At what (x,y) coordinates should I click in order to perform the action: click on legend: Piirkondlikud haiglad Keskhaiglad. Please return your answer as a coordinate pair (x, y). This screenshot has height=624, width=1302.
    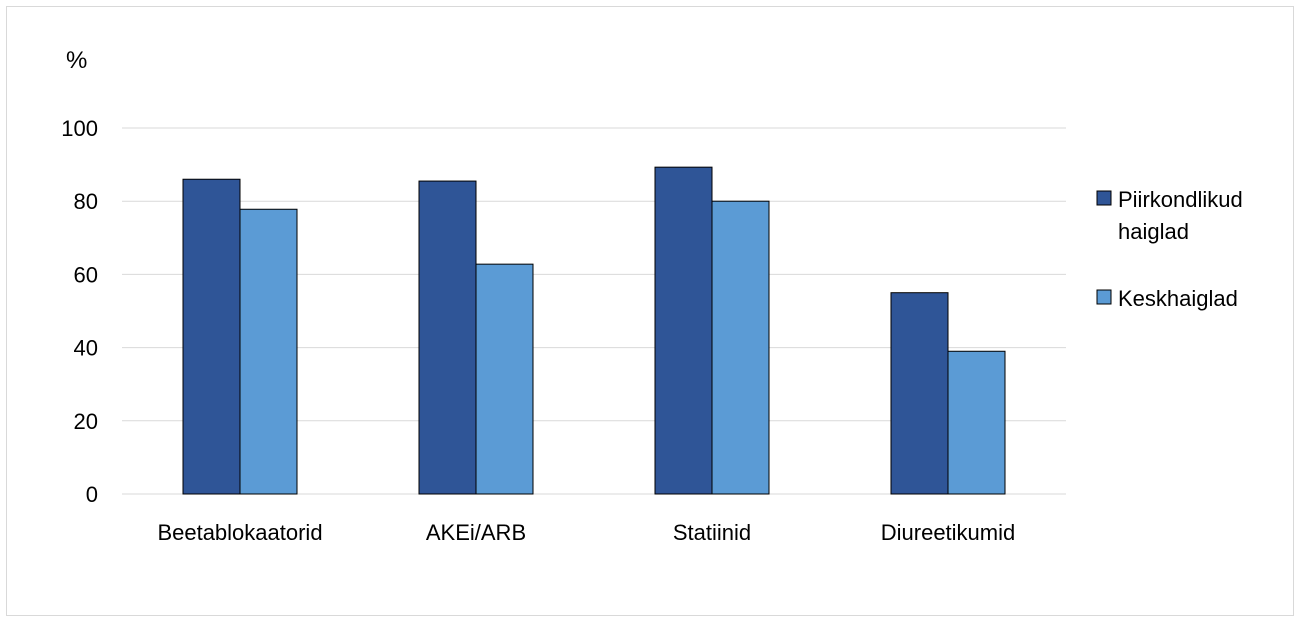
    Looking at the image, I should click on (1169, 249).